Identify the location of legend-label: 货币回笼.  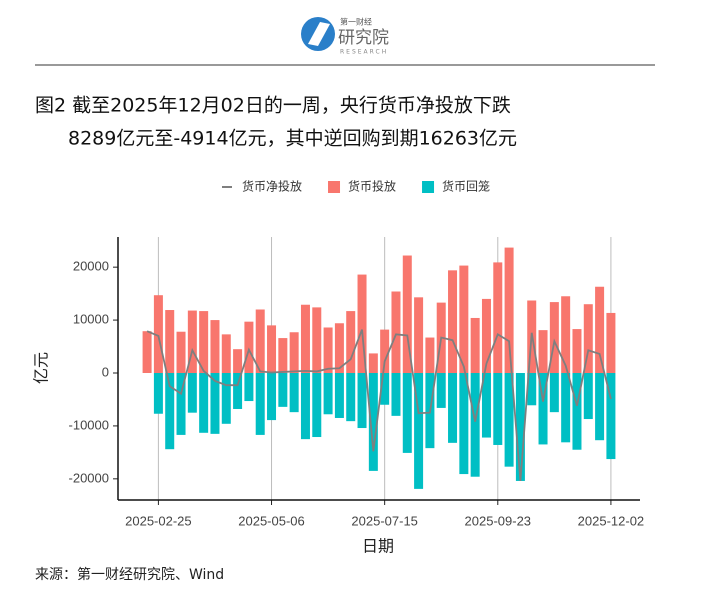
(466, 186).